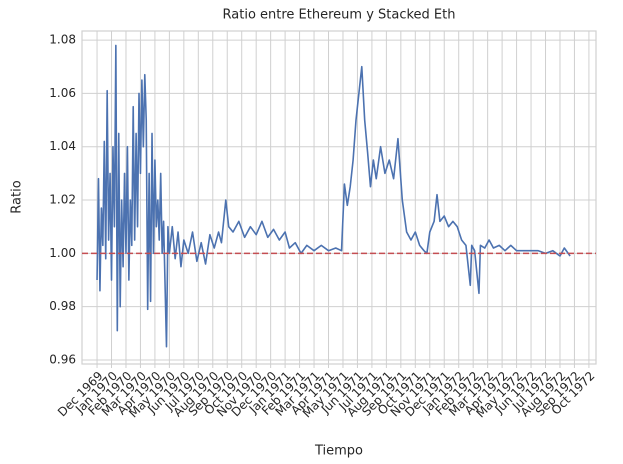 The height and width of the screenshot is (464, 623). What do you see at coordinates (62, 360) in the screenshot?
I see `y-tick-label: 0.96` at bounding box center [62, 360].